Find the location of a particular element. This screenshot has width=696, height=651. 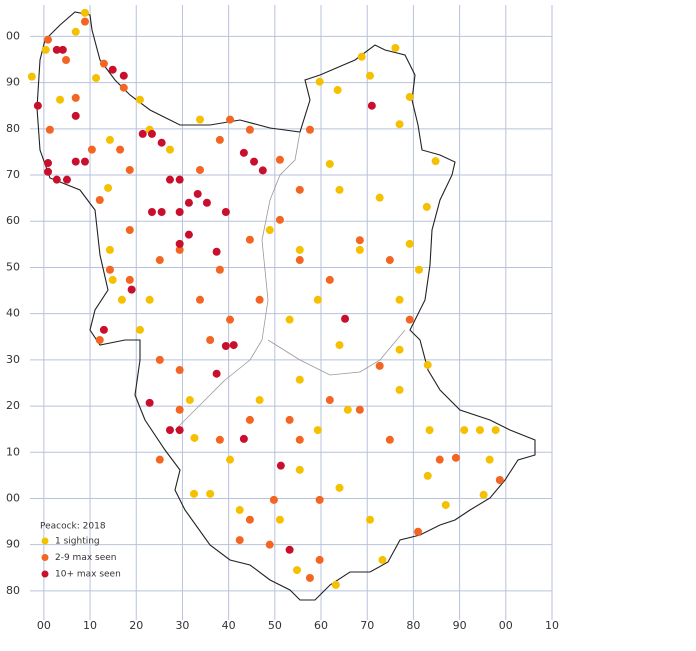

legend-swatch is located at coordinates (45, 557).